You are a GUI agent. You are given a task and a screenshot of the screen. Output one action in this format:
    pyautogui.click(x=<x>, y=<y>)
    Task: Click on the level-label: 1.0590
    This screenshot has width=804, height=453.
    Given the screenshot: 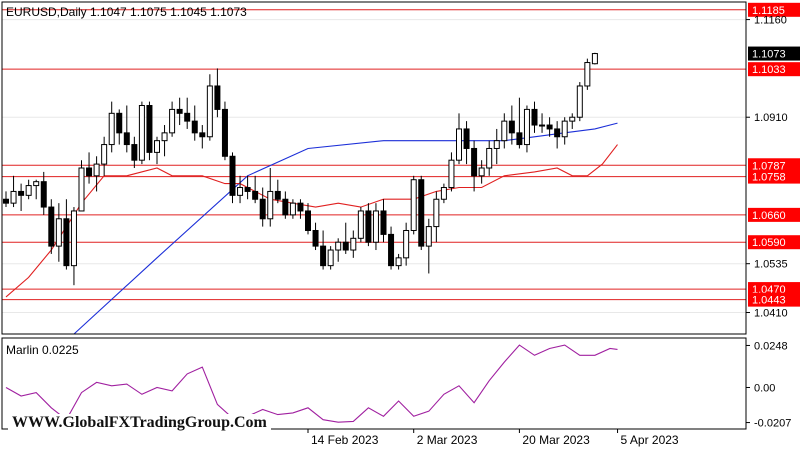 What is the action you would take?
    pyautogui.click(x=769, y=243)
    